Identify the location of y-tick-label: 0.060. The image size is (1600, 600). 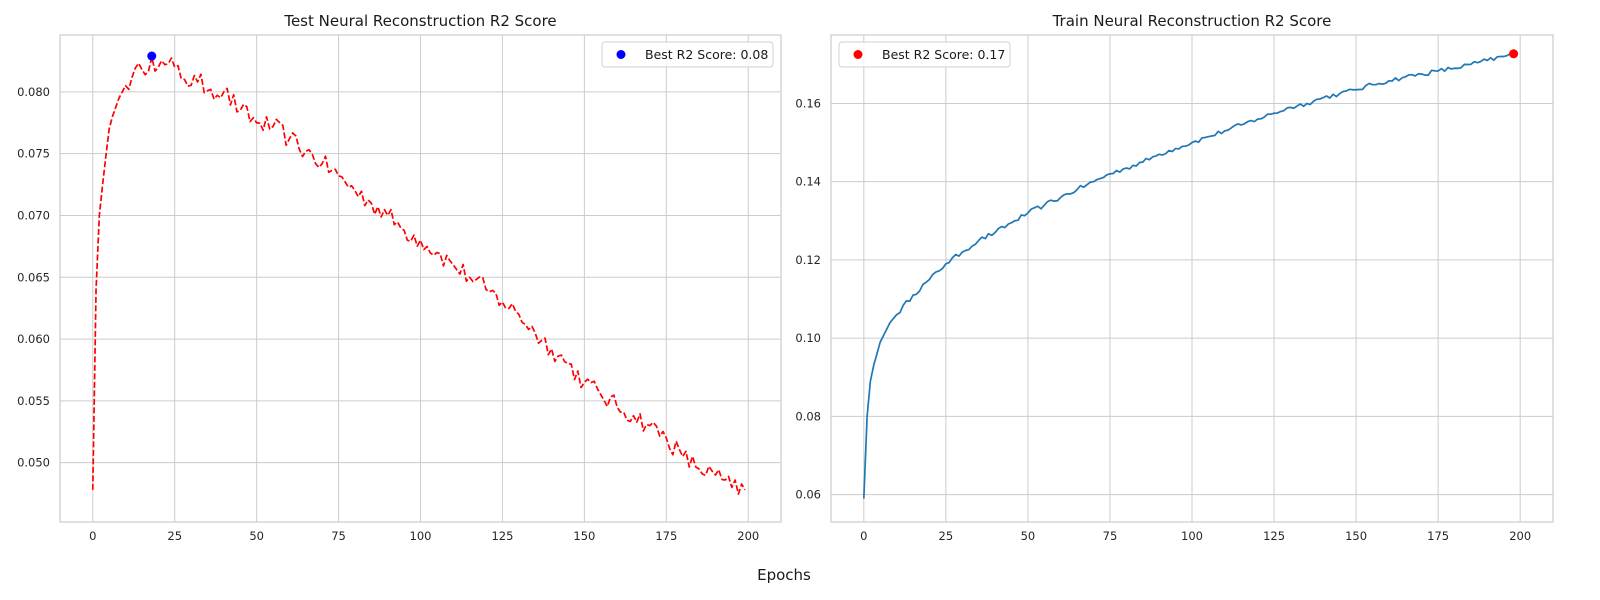
(33, 339).